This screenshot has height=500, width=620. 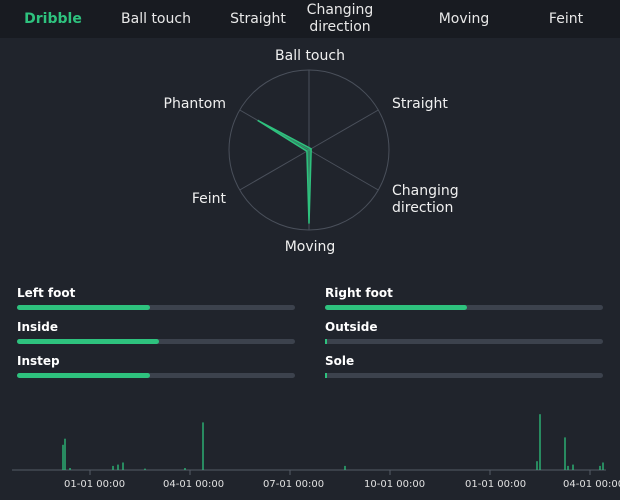 What do you see at coordinates (464, 297) in the screenshot?
I see `bar-right-foot: Right foot` at bounding box center [464, 297].